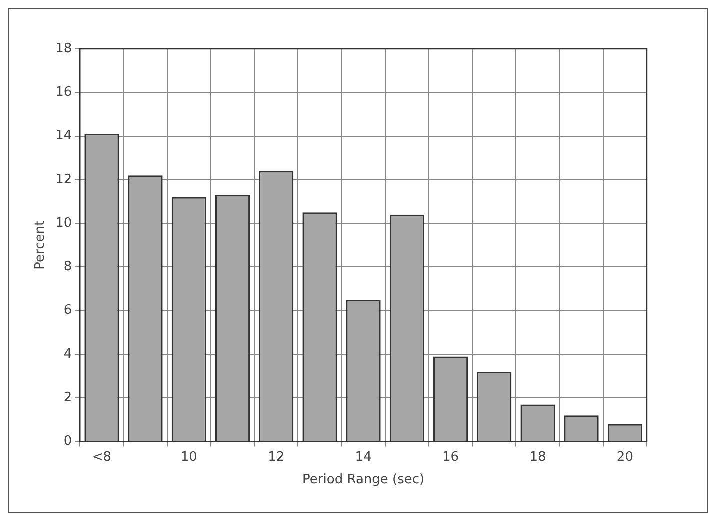  I want to click on x-axis-title: Period Range (sec), so click(363, 480).